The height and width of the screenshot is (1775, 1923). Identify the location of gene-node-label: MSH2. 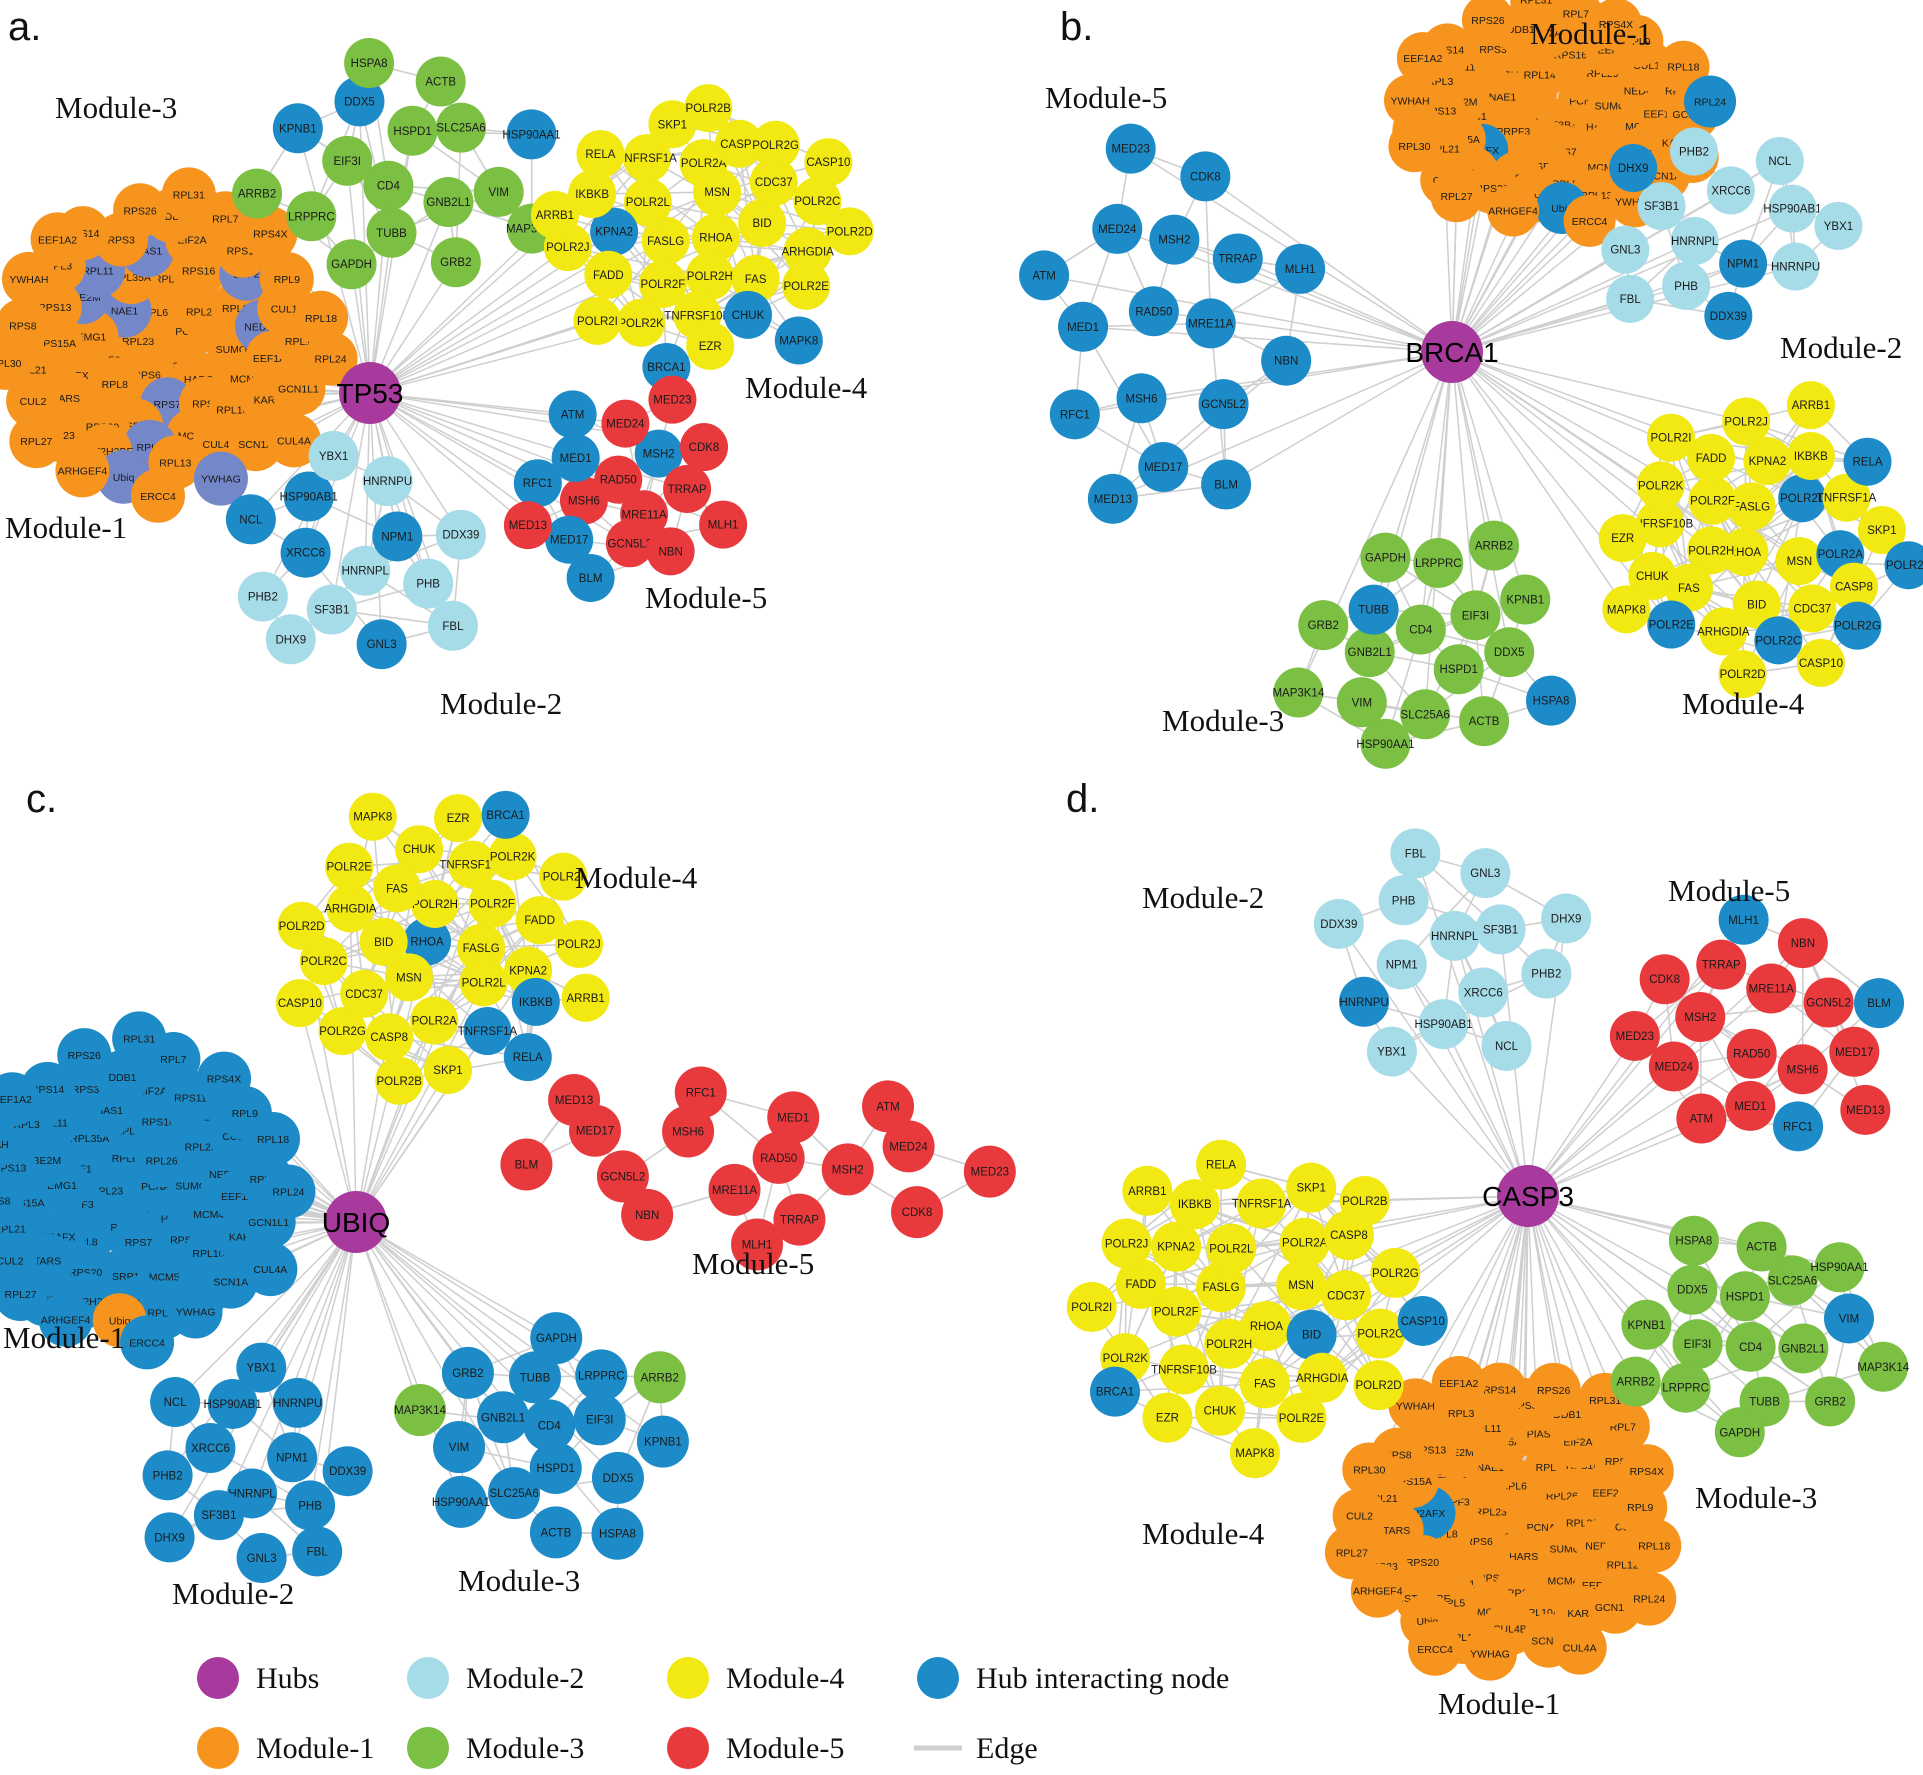
(1700, 1018).